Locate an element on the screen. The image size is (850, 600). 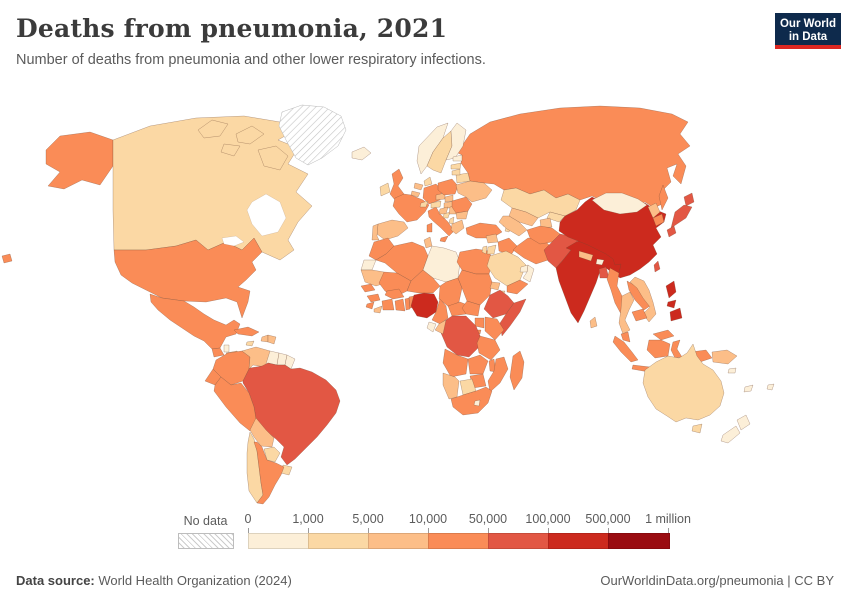
country-bolivia is located at coordinates (262, 432).